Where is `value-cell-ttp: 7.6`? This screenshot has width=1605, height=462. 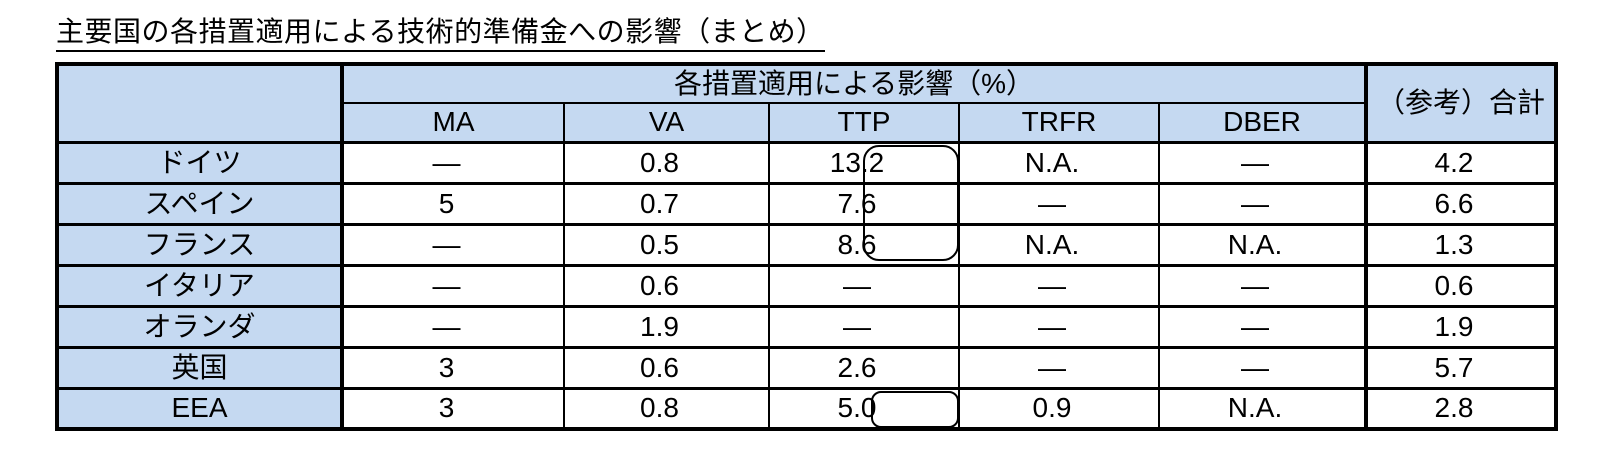 value-cell-ttp: 7.6 is located at coordinates (864, 203).